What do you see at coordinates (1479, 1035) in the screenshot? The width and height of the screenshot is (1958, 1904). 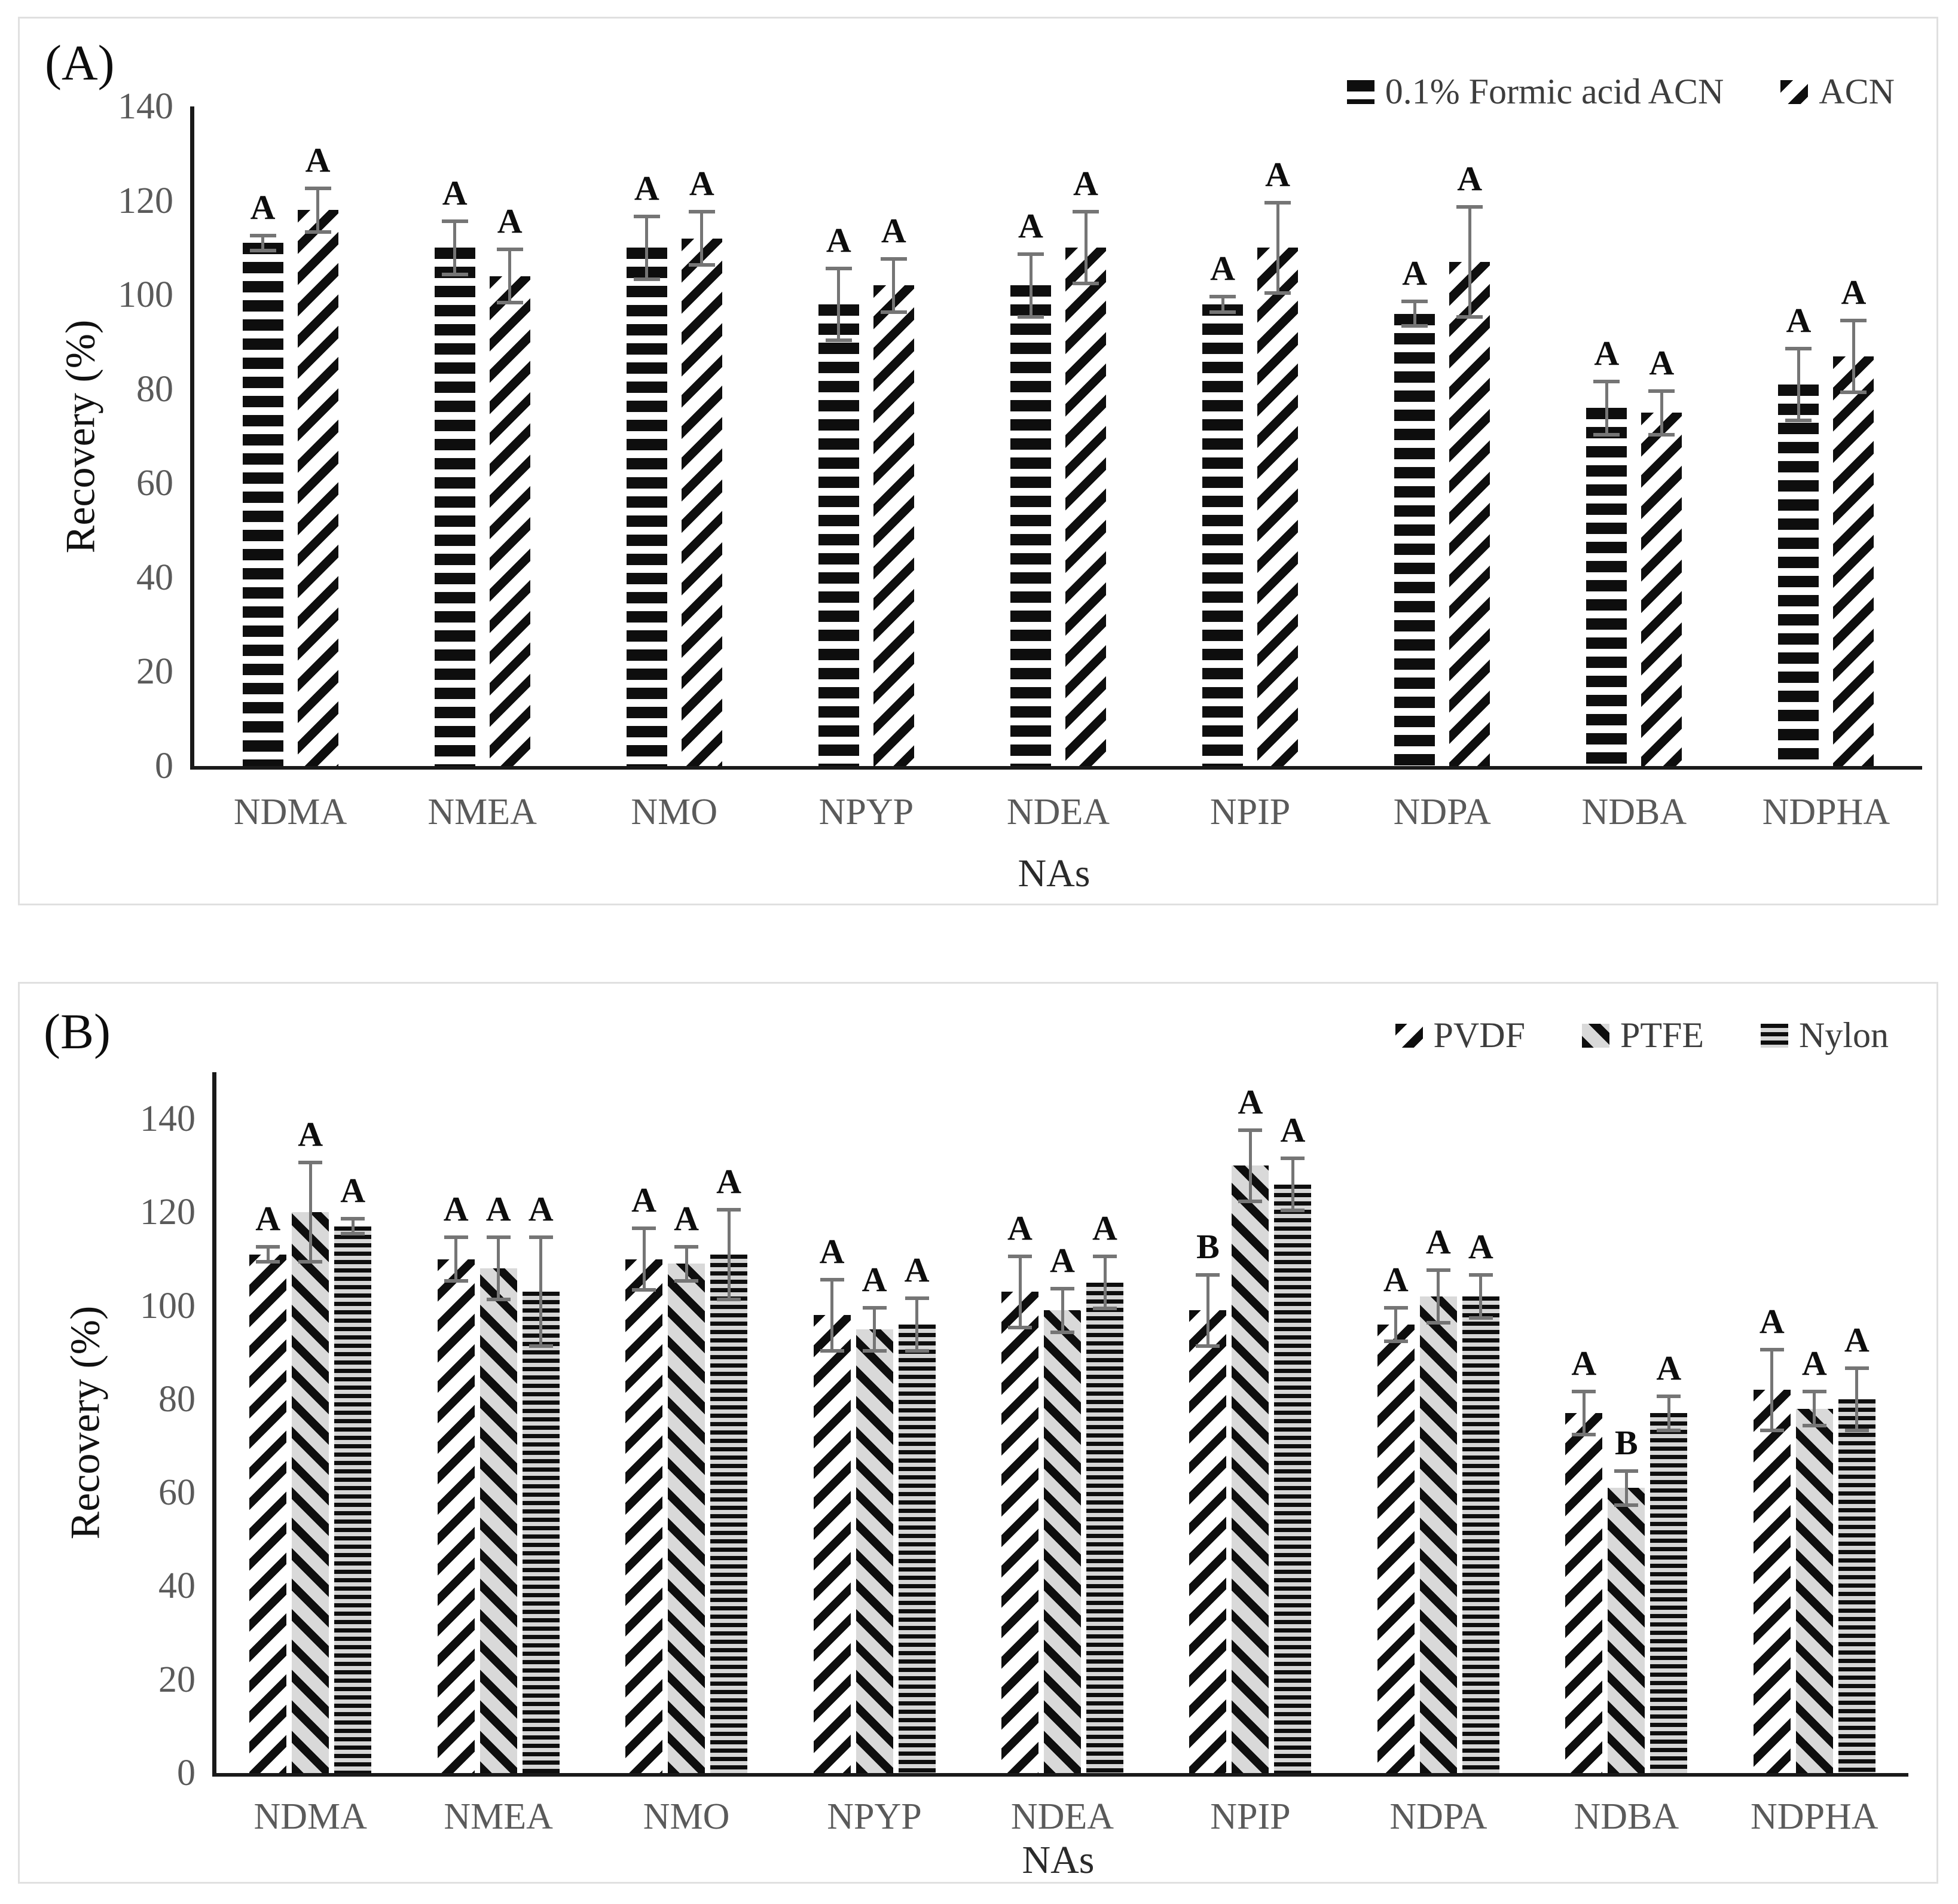 I see `legend-label: PVDF` at bounding box center [1479, 1035].